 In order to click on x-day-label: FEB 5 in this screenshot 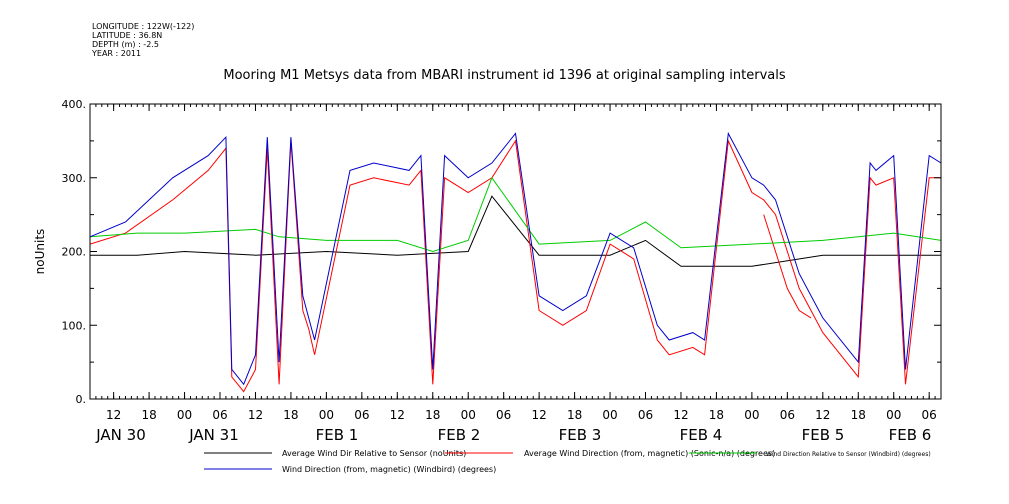, I will do `click(823, 435)`.